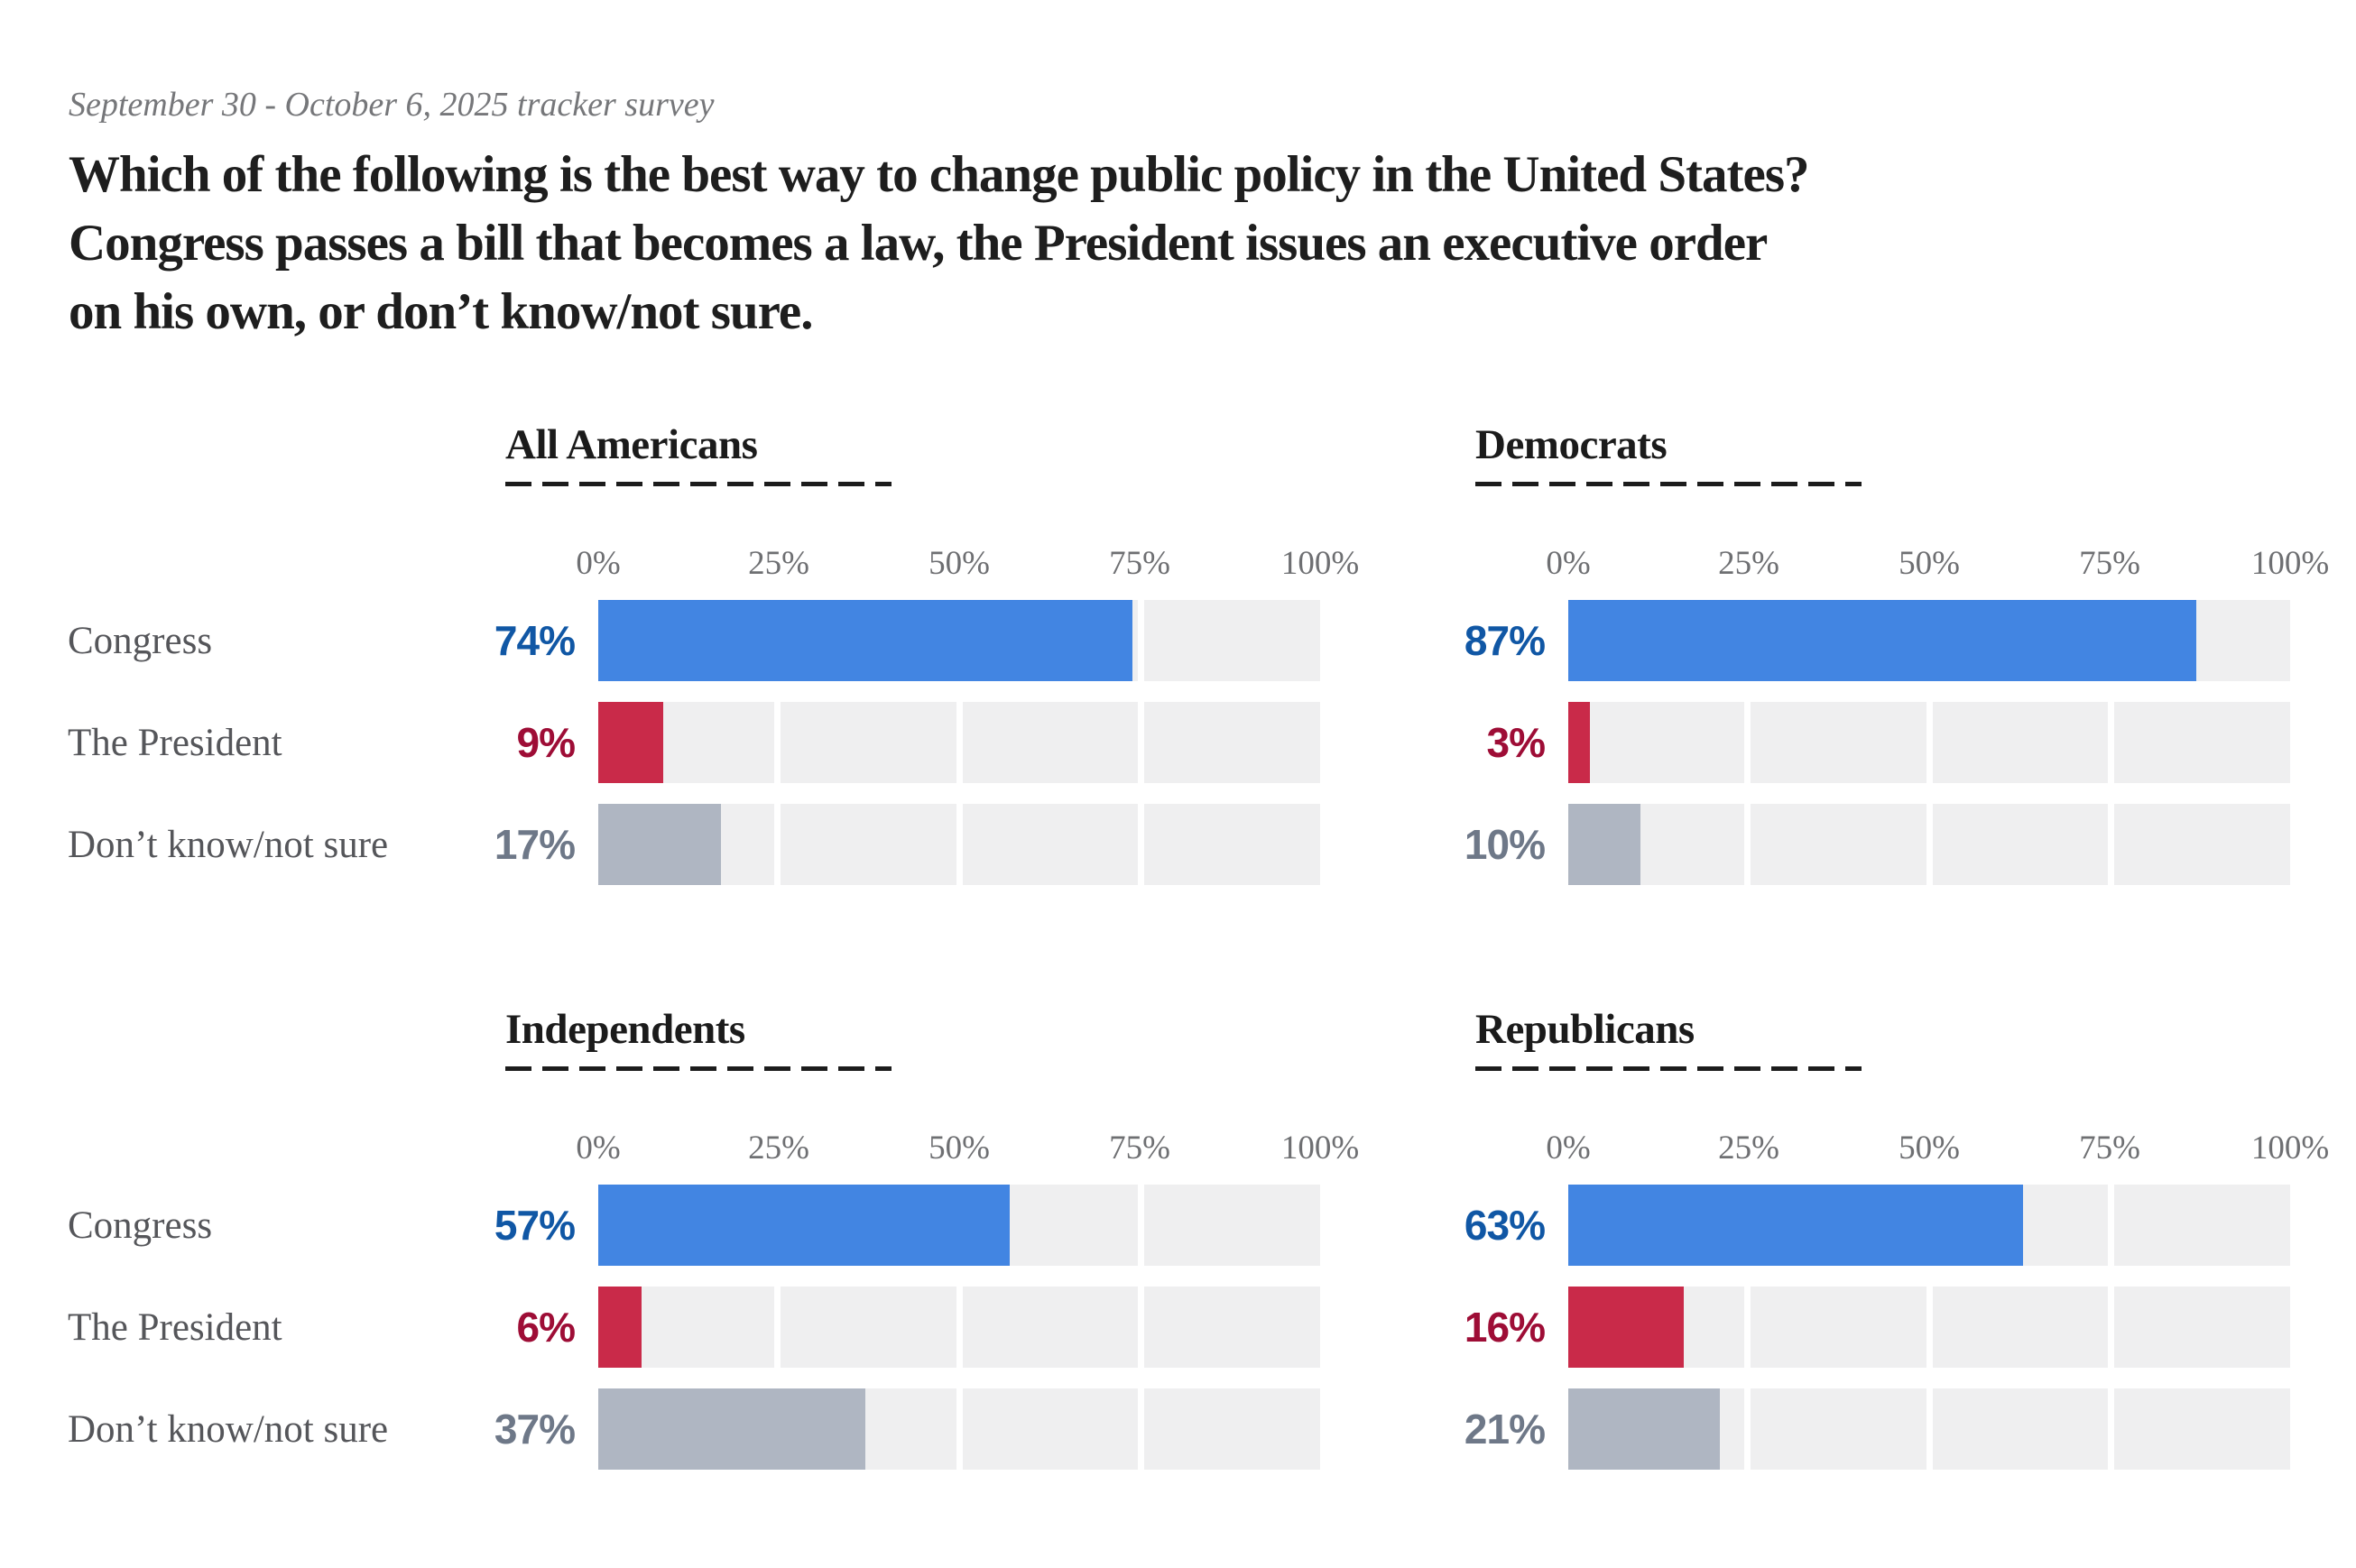  I want to click on value-label: 37%, so click(535, 1429).